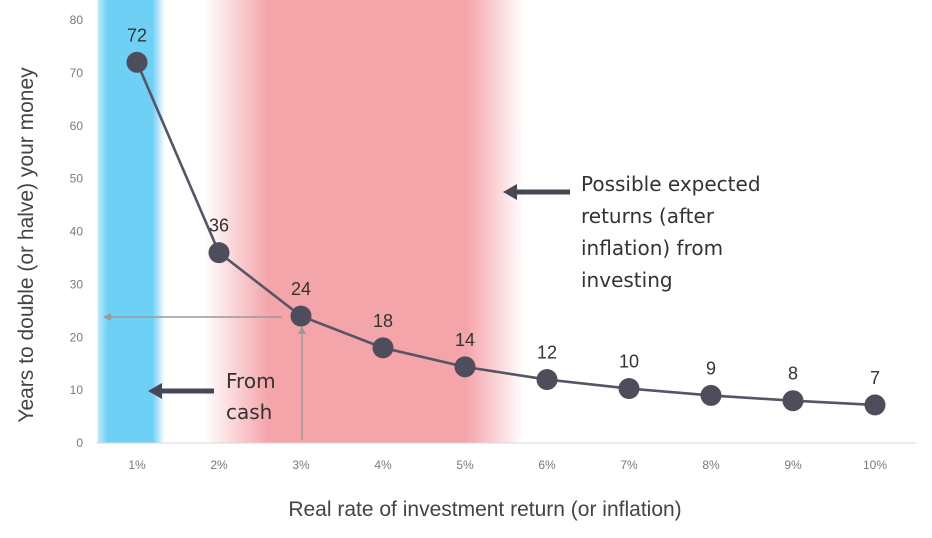  I want to click on y-tick-label: 30, so click(77, 284).